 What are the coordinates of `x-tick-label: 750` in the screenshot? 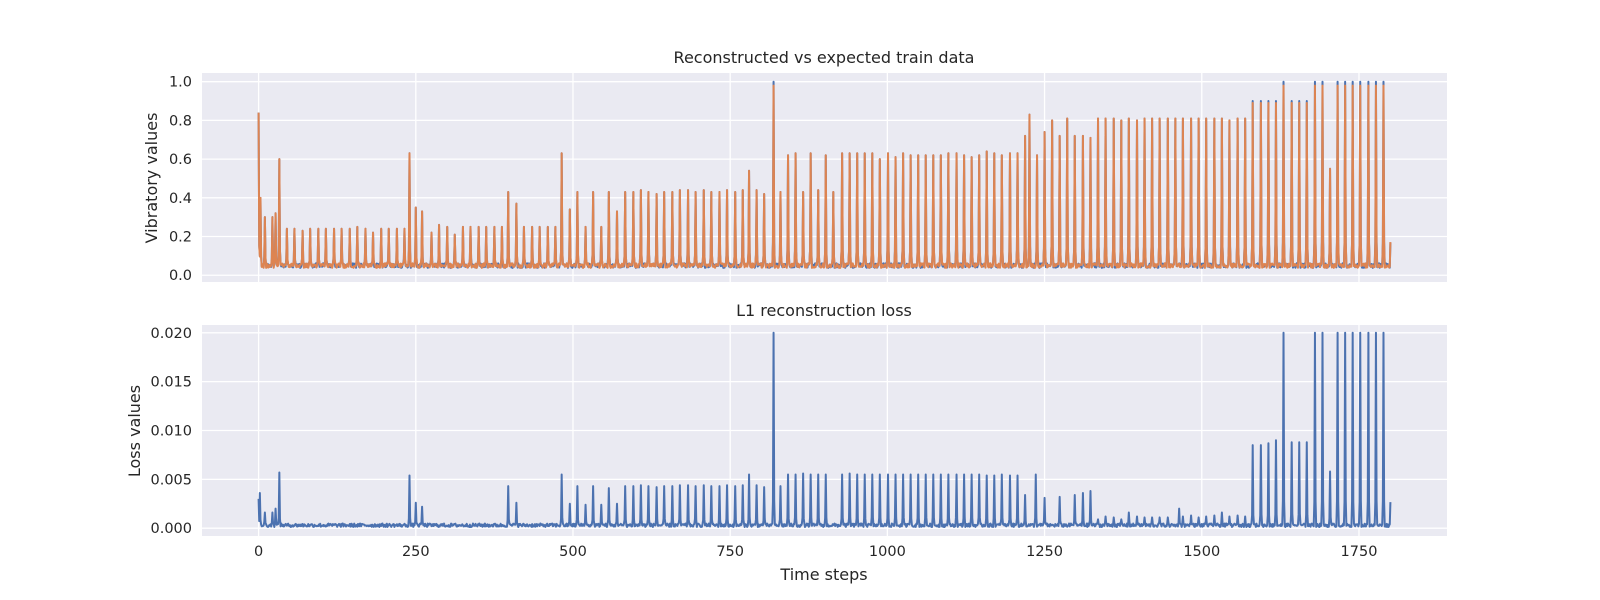 It's located at (730, 552).